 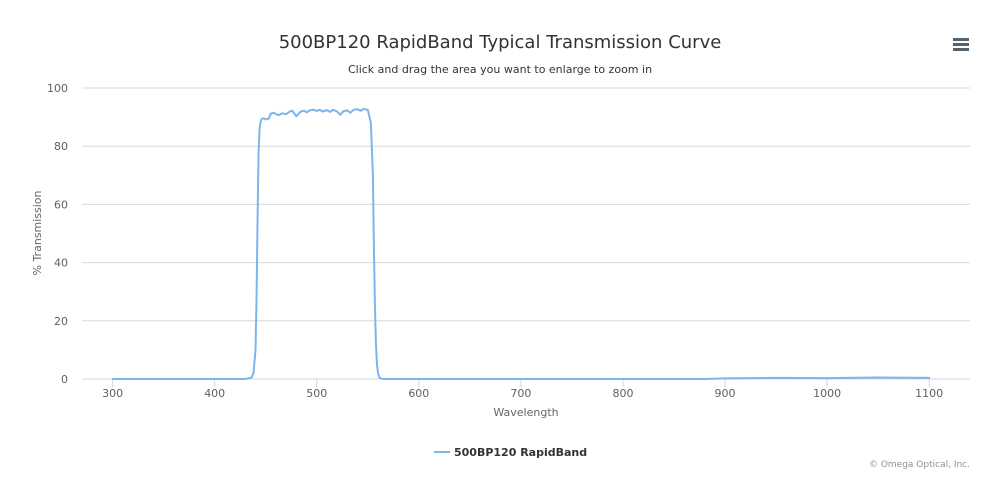 What do you see at coordinates (725, 393) in the screenshot?
I see `x-tick-label: 900` at bounding box center [725, 393].